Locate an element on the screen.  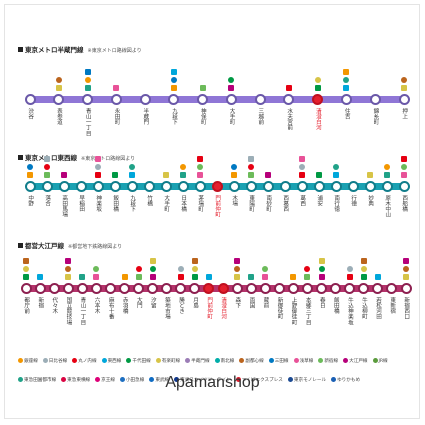
legend-item: 丸ノ内線 is located at coordinates (84, 361).